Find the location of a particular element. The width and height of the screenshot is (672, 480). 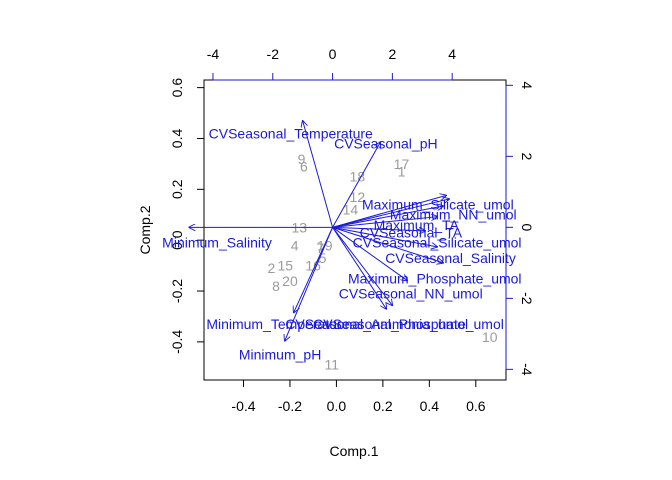

x-tick-label: 0.0 is located at coordinates (337, 406).